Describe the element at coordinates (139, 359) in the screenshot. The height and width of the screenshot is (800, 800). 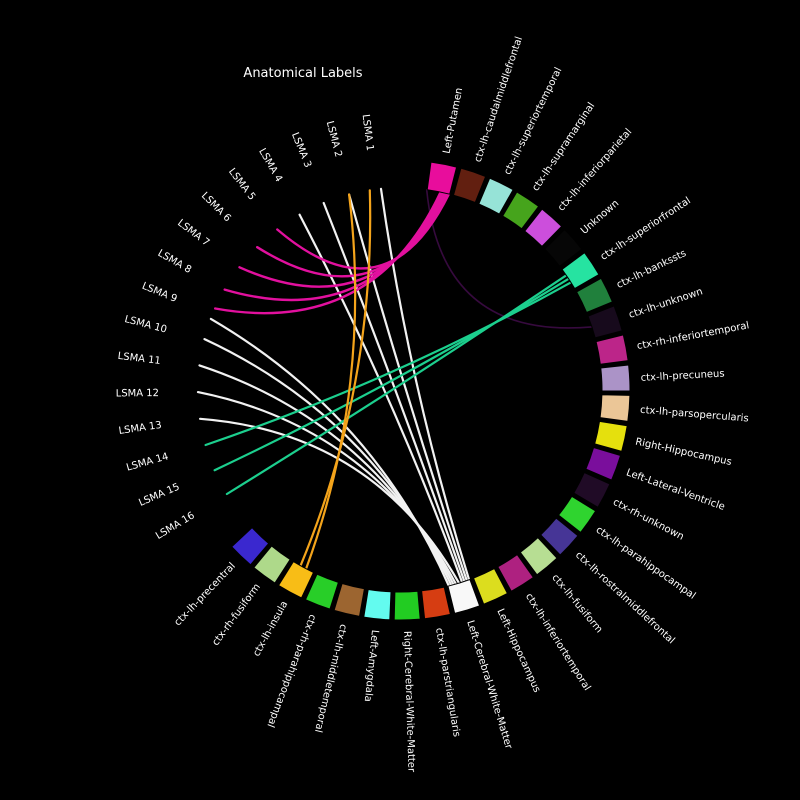
I see `segment-label: LSMA 11` at that location.